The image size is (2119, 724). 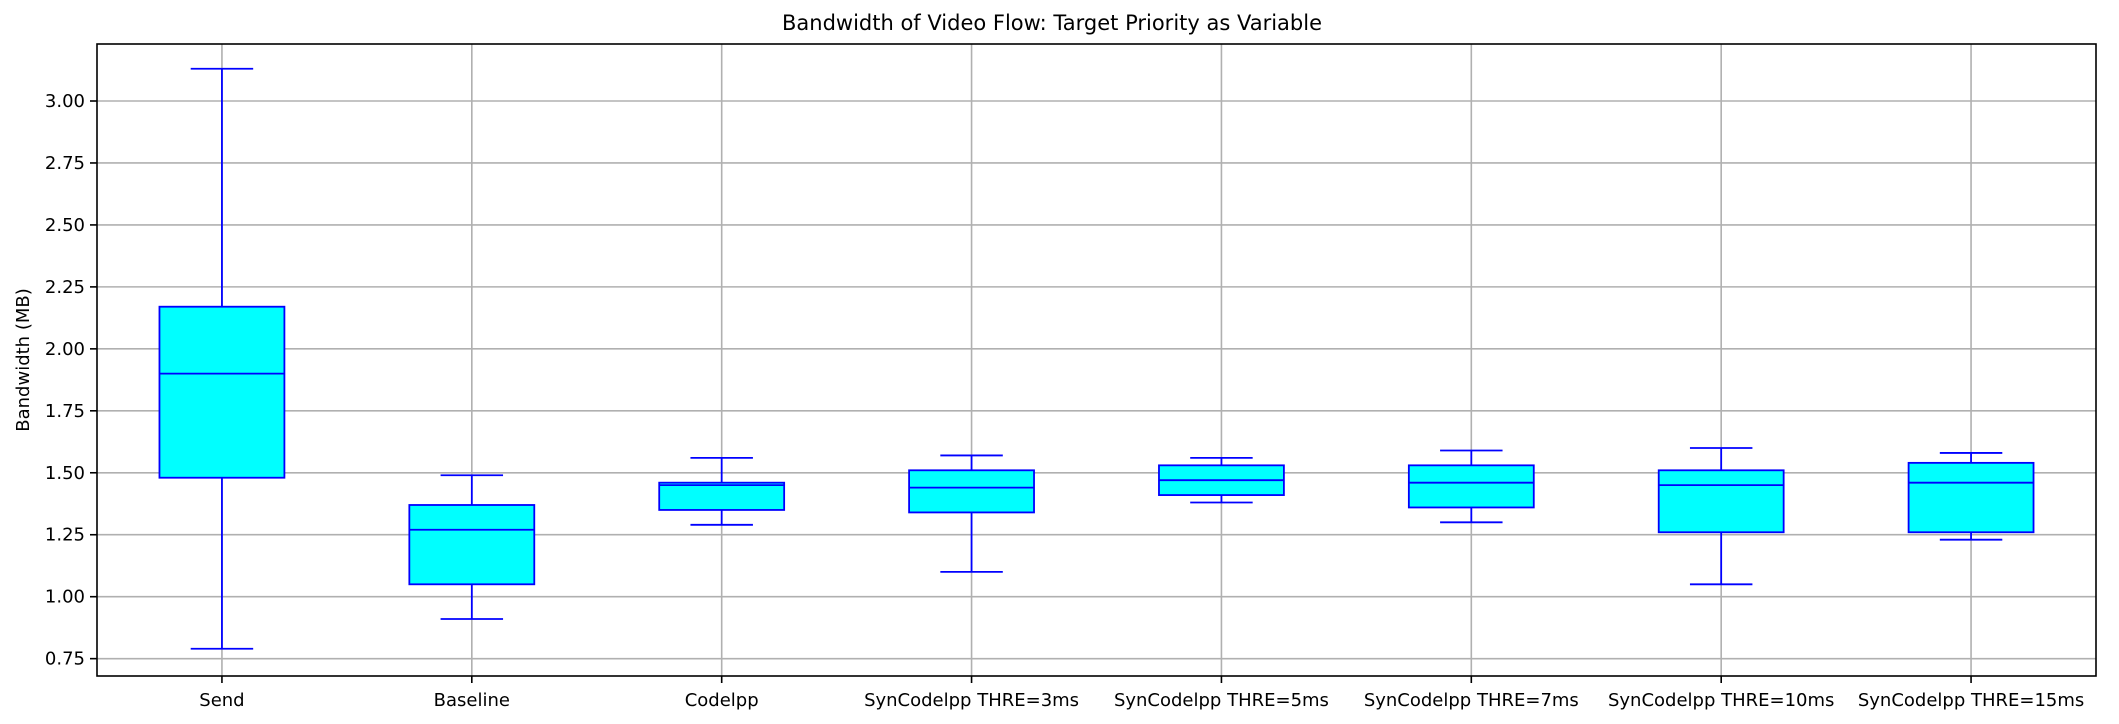 I want to click on y-tick-label: 2.50, so click(x=65, y=225).